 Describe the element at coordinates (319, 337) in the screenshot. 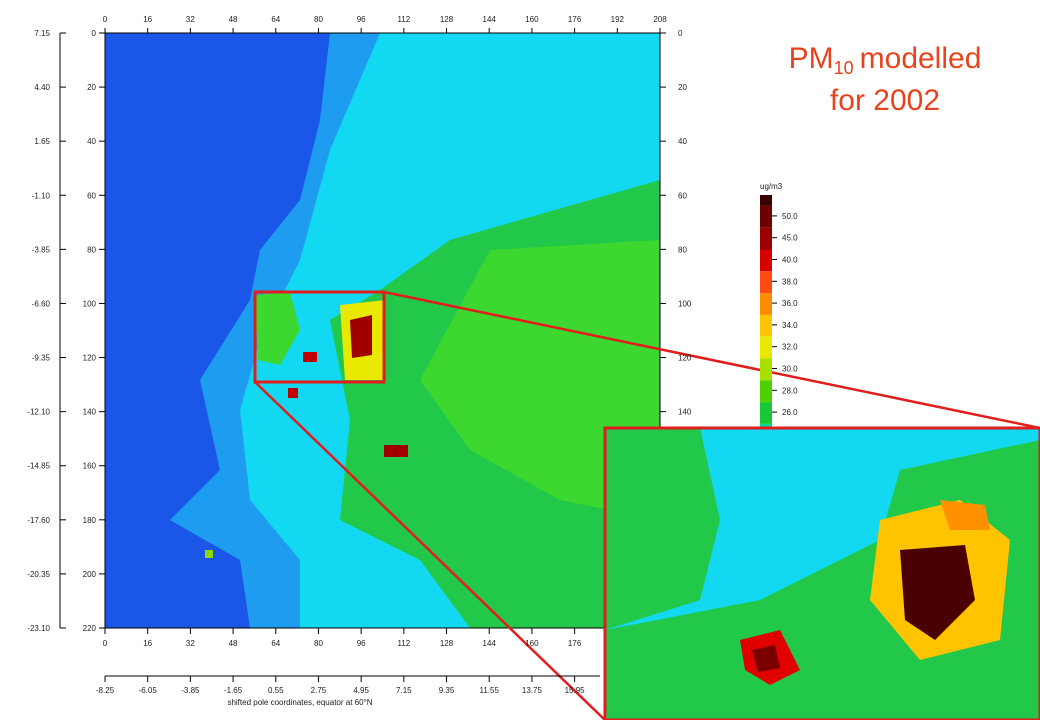

I see `zoom-box` at that location.